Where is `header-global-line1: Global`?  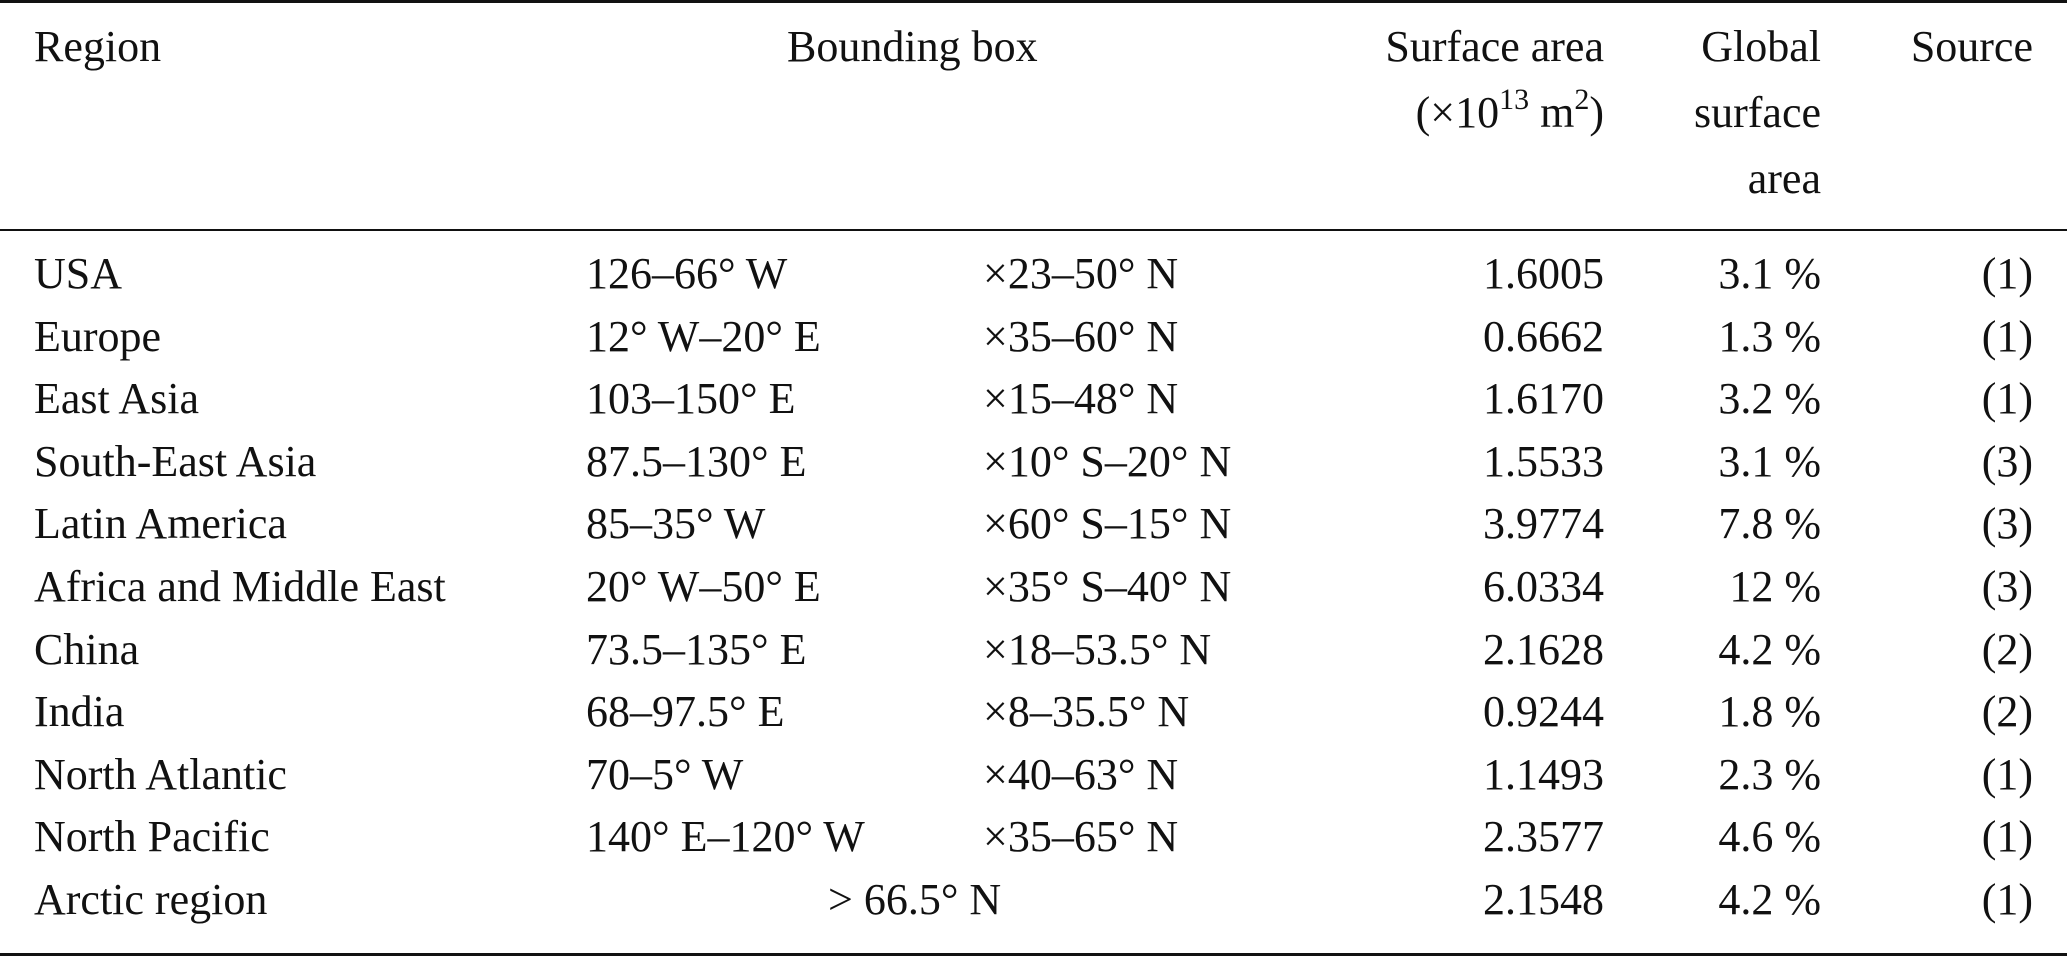 header-global-line1: Global is located at coordinates (1761, 46).